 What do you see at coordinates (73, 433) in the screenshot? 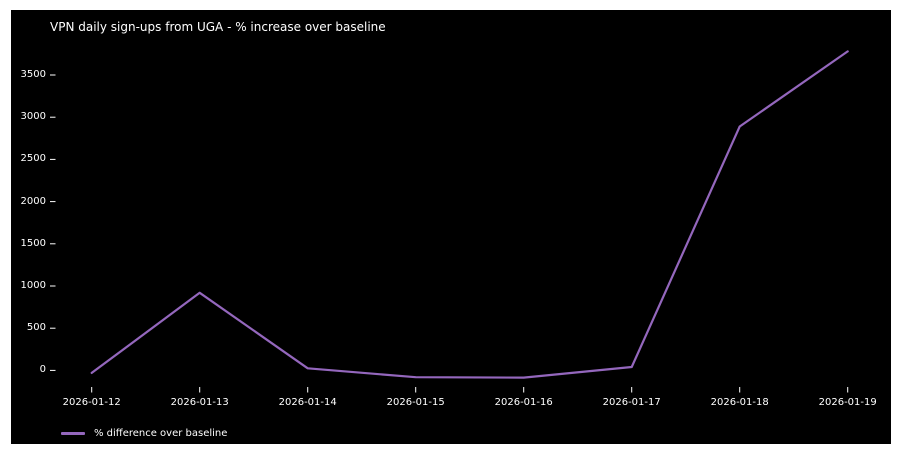
I see `legend-line-swatch` at bounding box center [73, 433].